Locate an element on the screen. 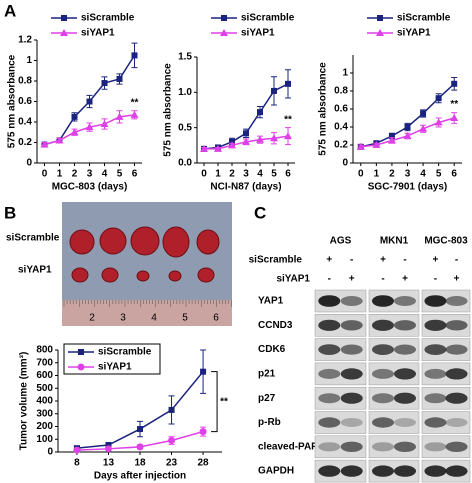 The image size is (472, 483). protein-label: GAPDH is located at coordinates (276, 471).